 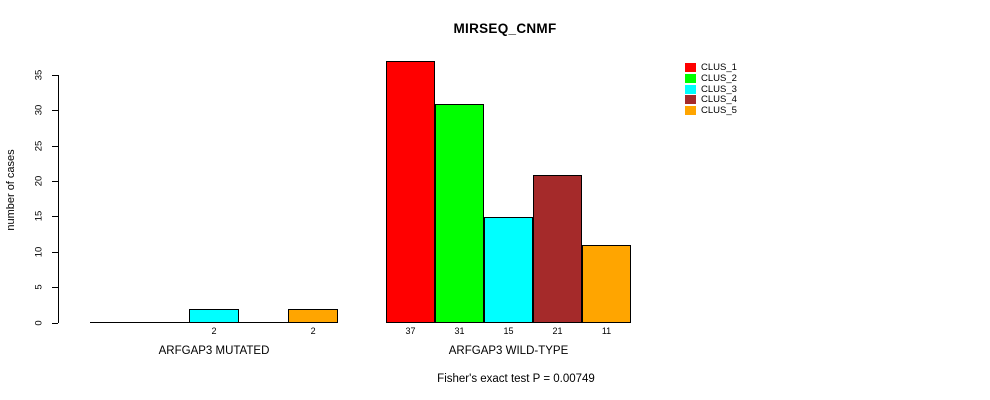 What do you see at coordinates (719, 100) in the screenshot?
I see `legend-label: CLUS_4` at bounding box center [719, 100].